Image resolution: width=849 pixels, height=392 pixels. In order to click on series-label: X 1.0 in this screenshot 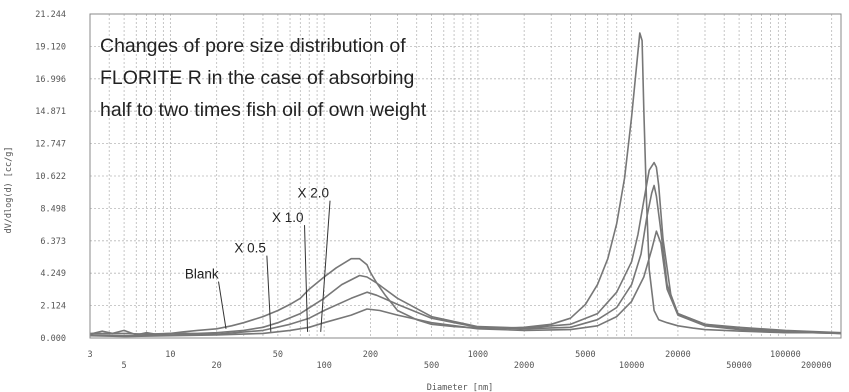, I will do `click(288, 217)`.